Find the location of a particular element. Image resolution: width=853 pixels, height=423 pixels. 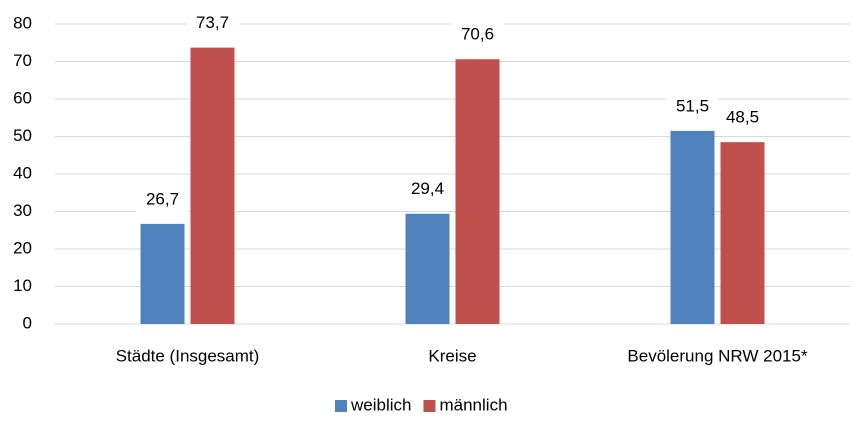

y-tick-label: 60 is located at coordinates (22, 97).